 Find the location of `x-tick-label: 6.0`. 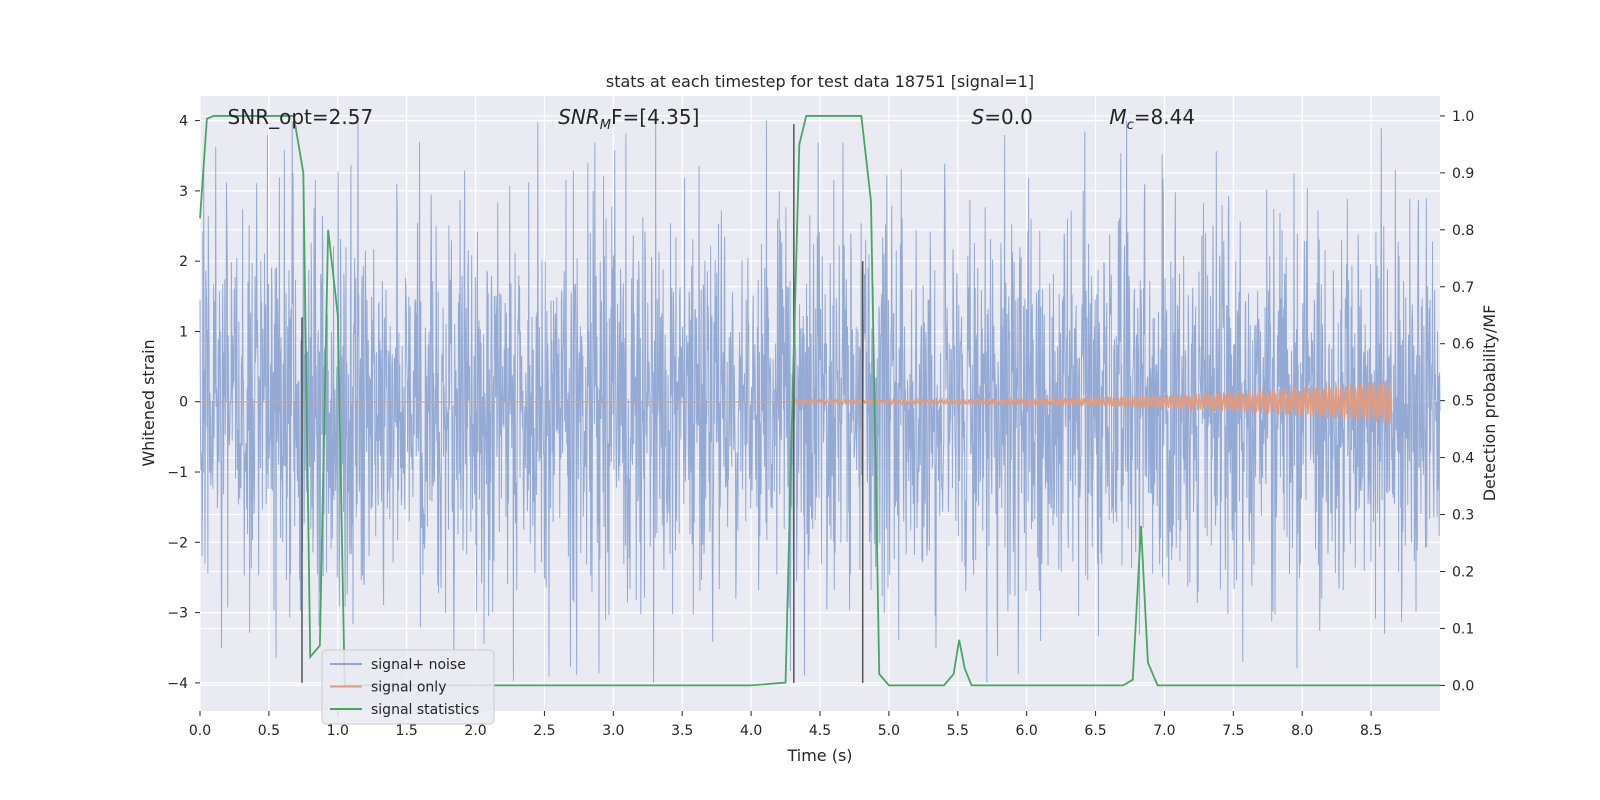

x-tick-label: 6.0 is located at coordinates (1027, 731).